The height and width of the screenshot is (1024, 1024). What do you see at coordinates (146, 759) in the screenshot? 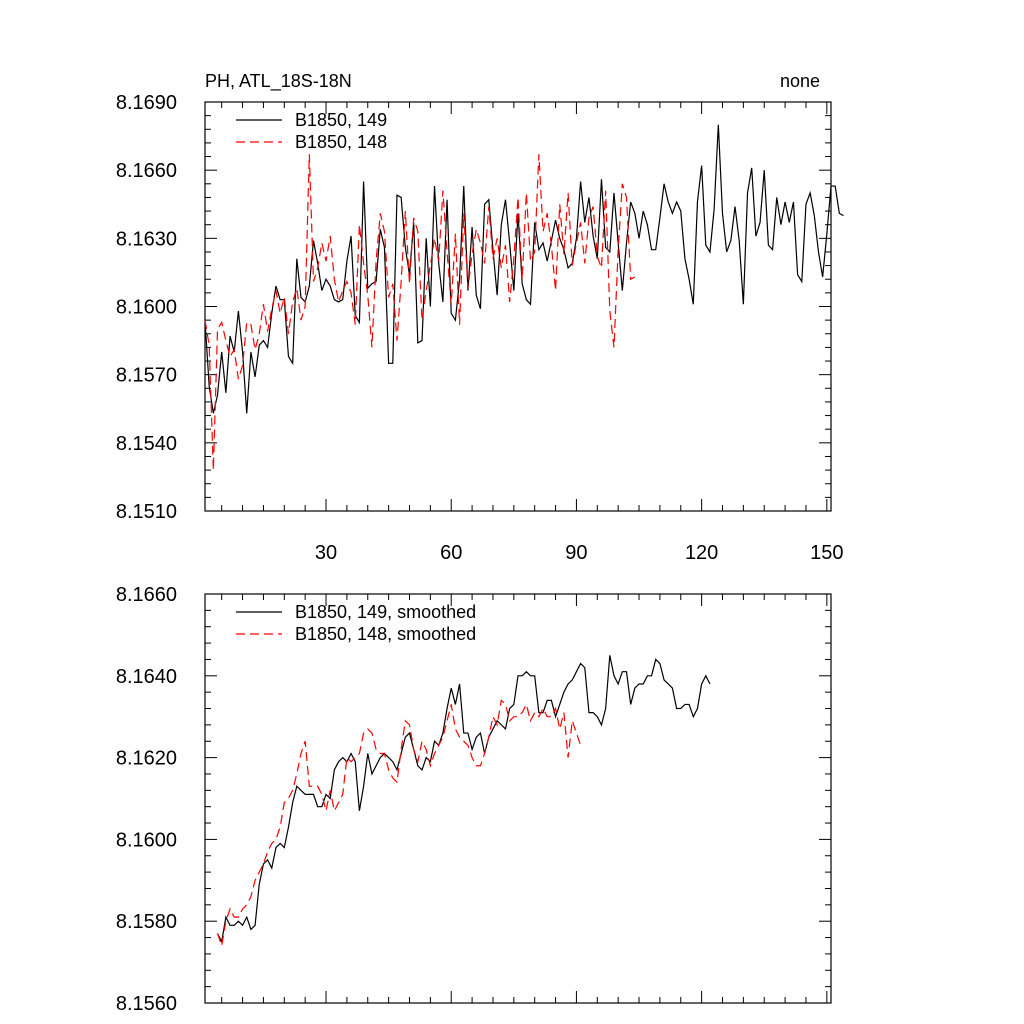
I see `y-tick-label: 8.1620` at bounding box center [146, 759].